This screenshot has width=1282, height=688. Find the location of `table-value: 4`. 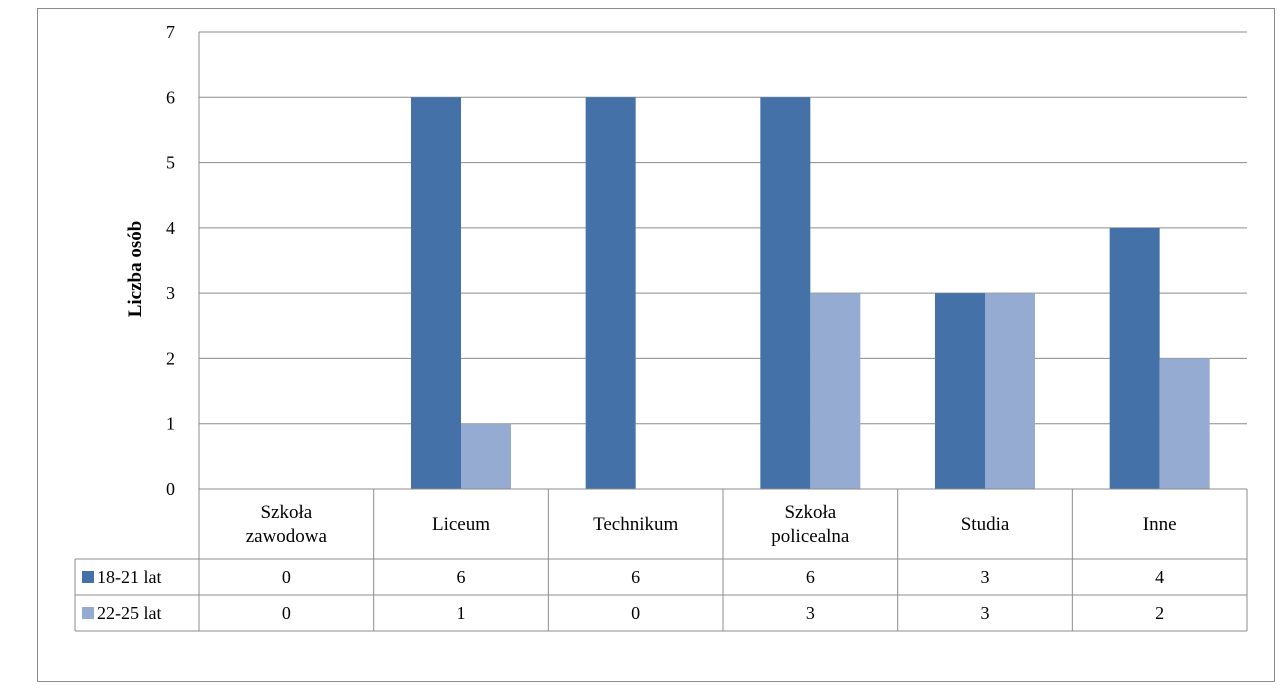

table-value: 4 is located at coordinates (1159, 577).